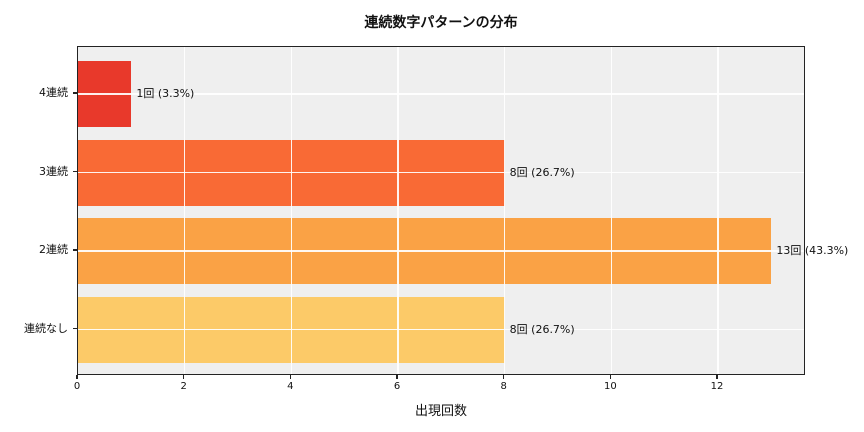  I want to click on x-tick-label: 10, so click(610, 386).